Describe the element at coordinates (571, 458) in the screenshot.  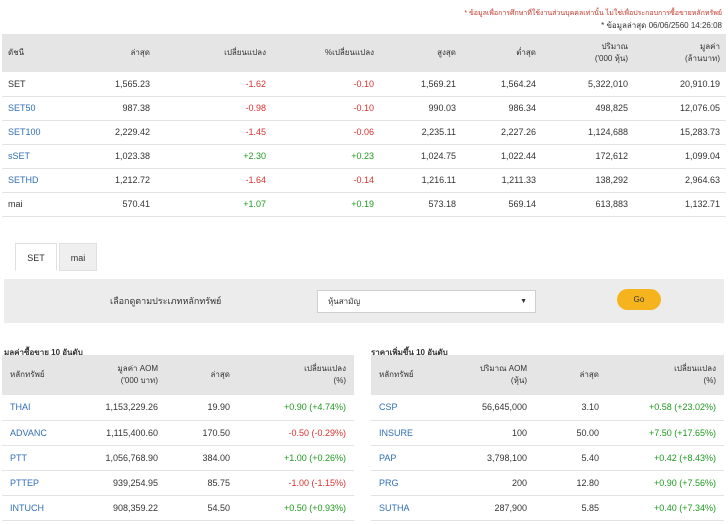
I see `last-price-cell: 5.40` at that location.